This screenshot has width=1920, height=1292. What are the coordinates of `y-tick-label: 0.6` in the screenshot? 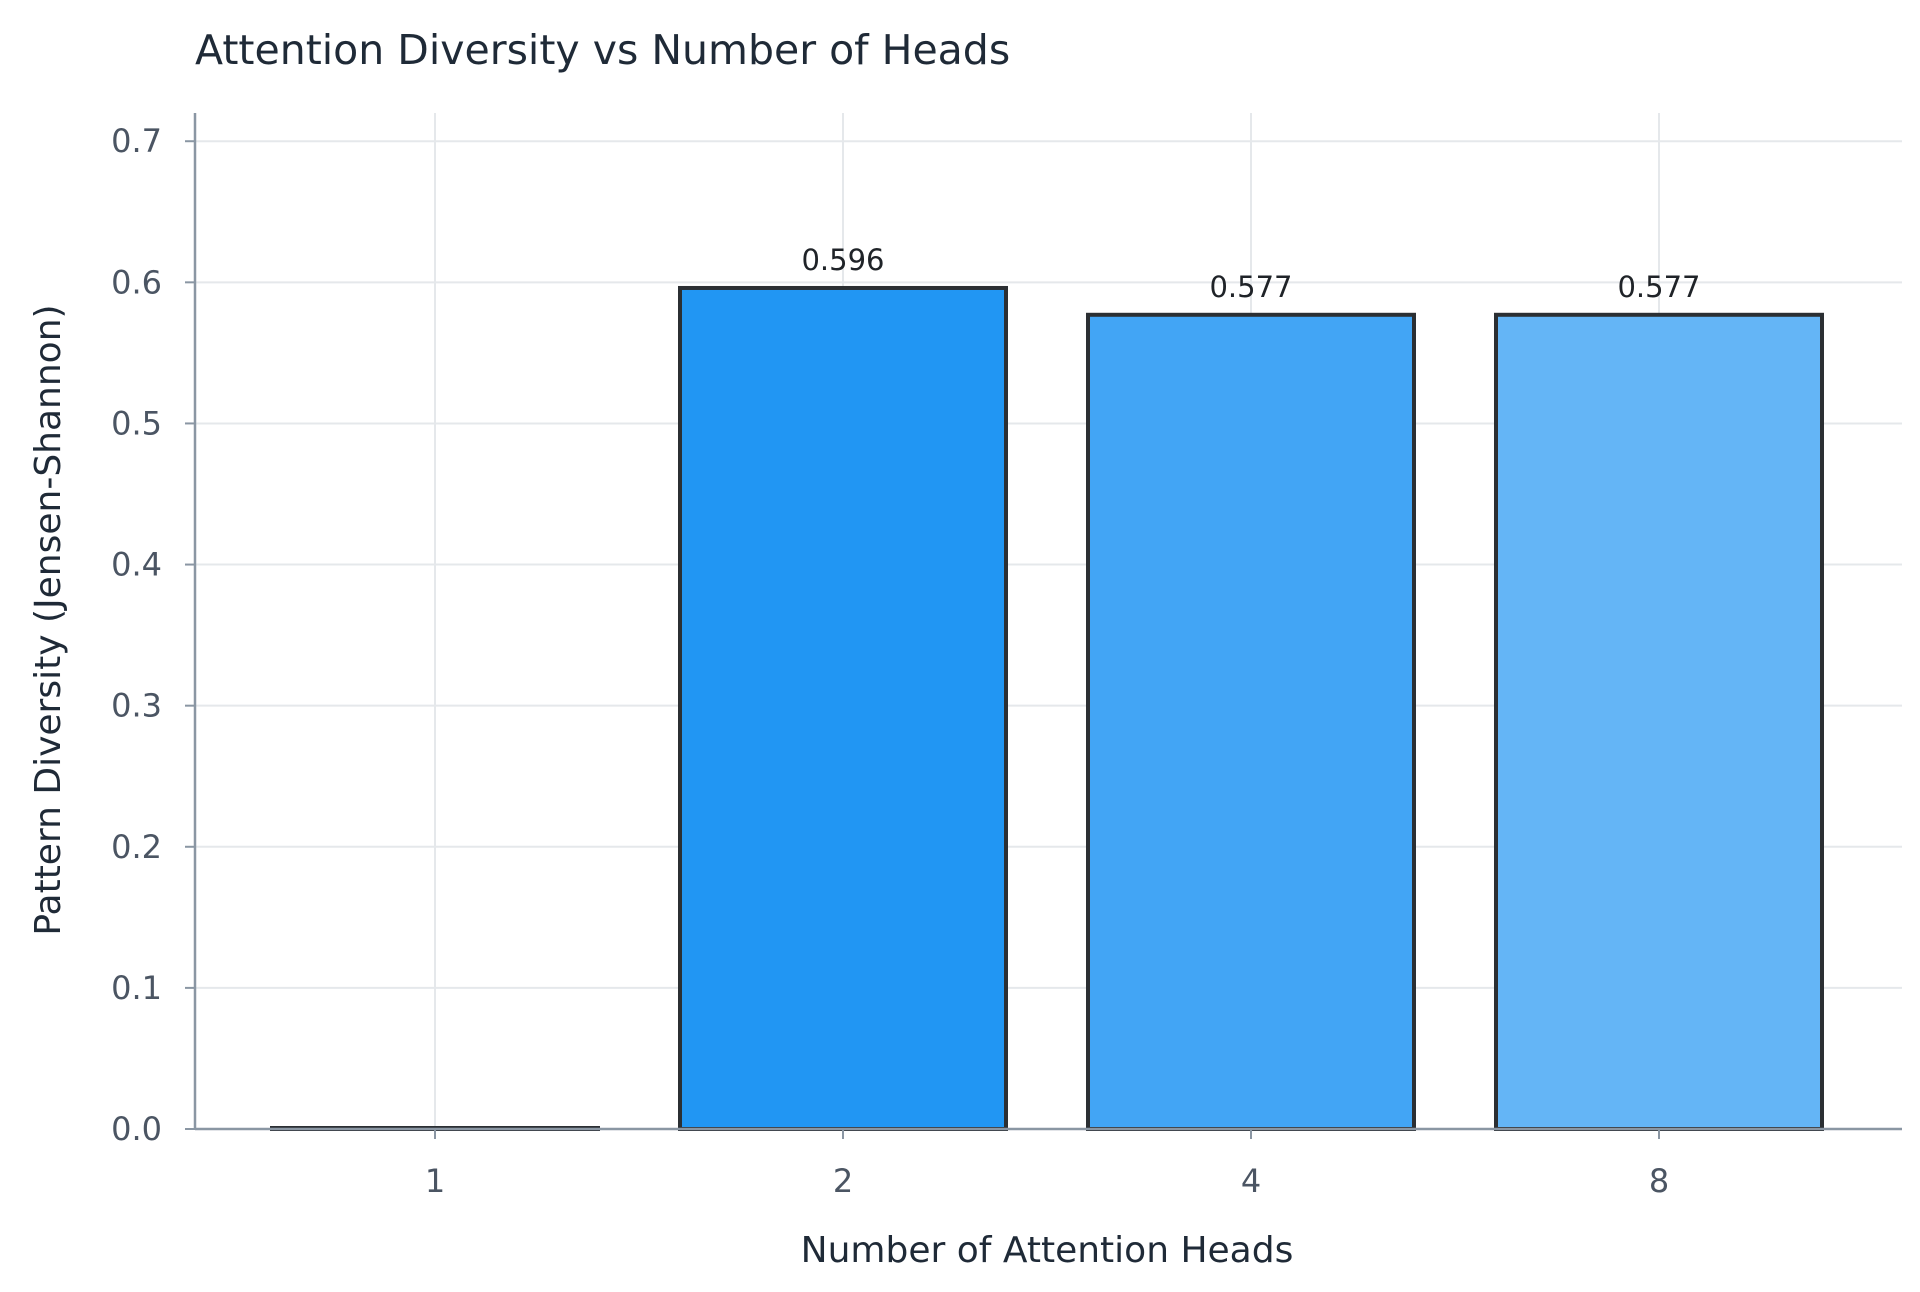 It's located at (136, 282).